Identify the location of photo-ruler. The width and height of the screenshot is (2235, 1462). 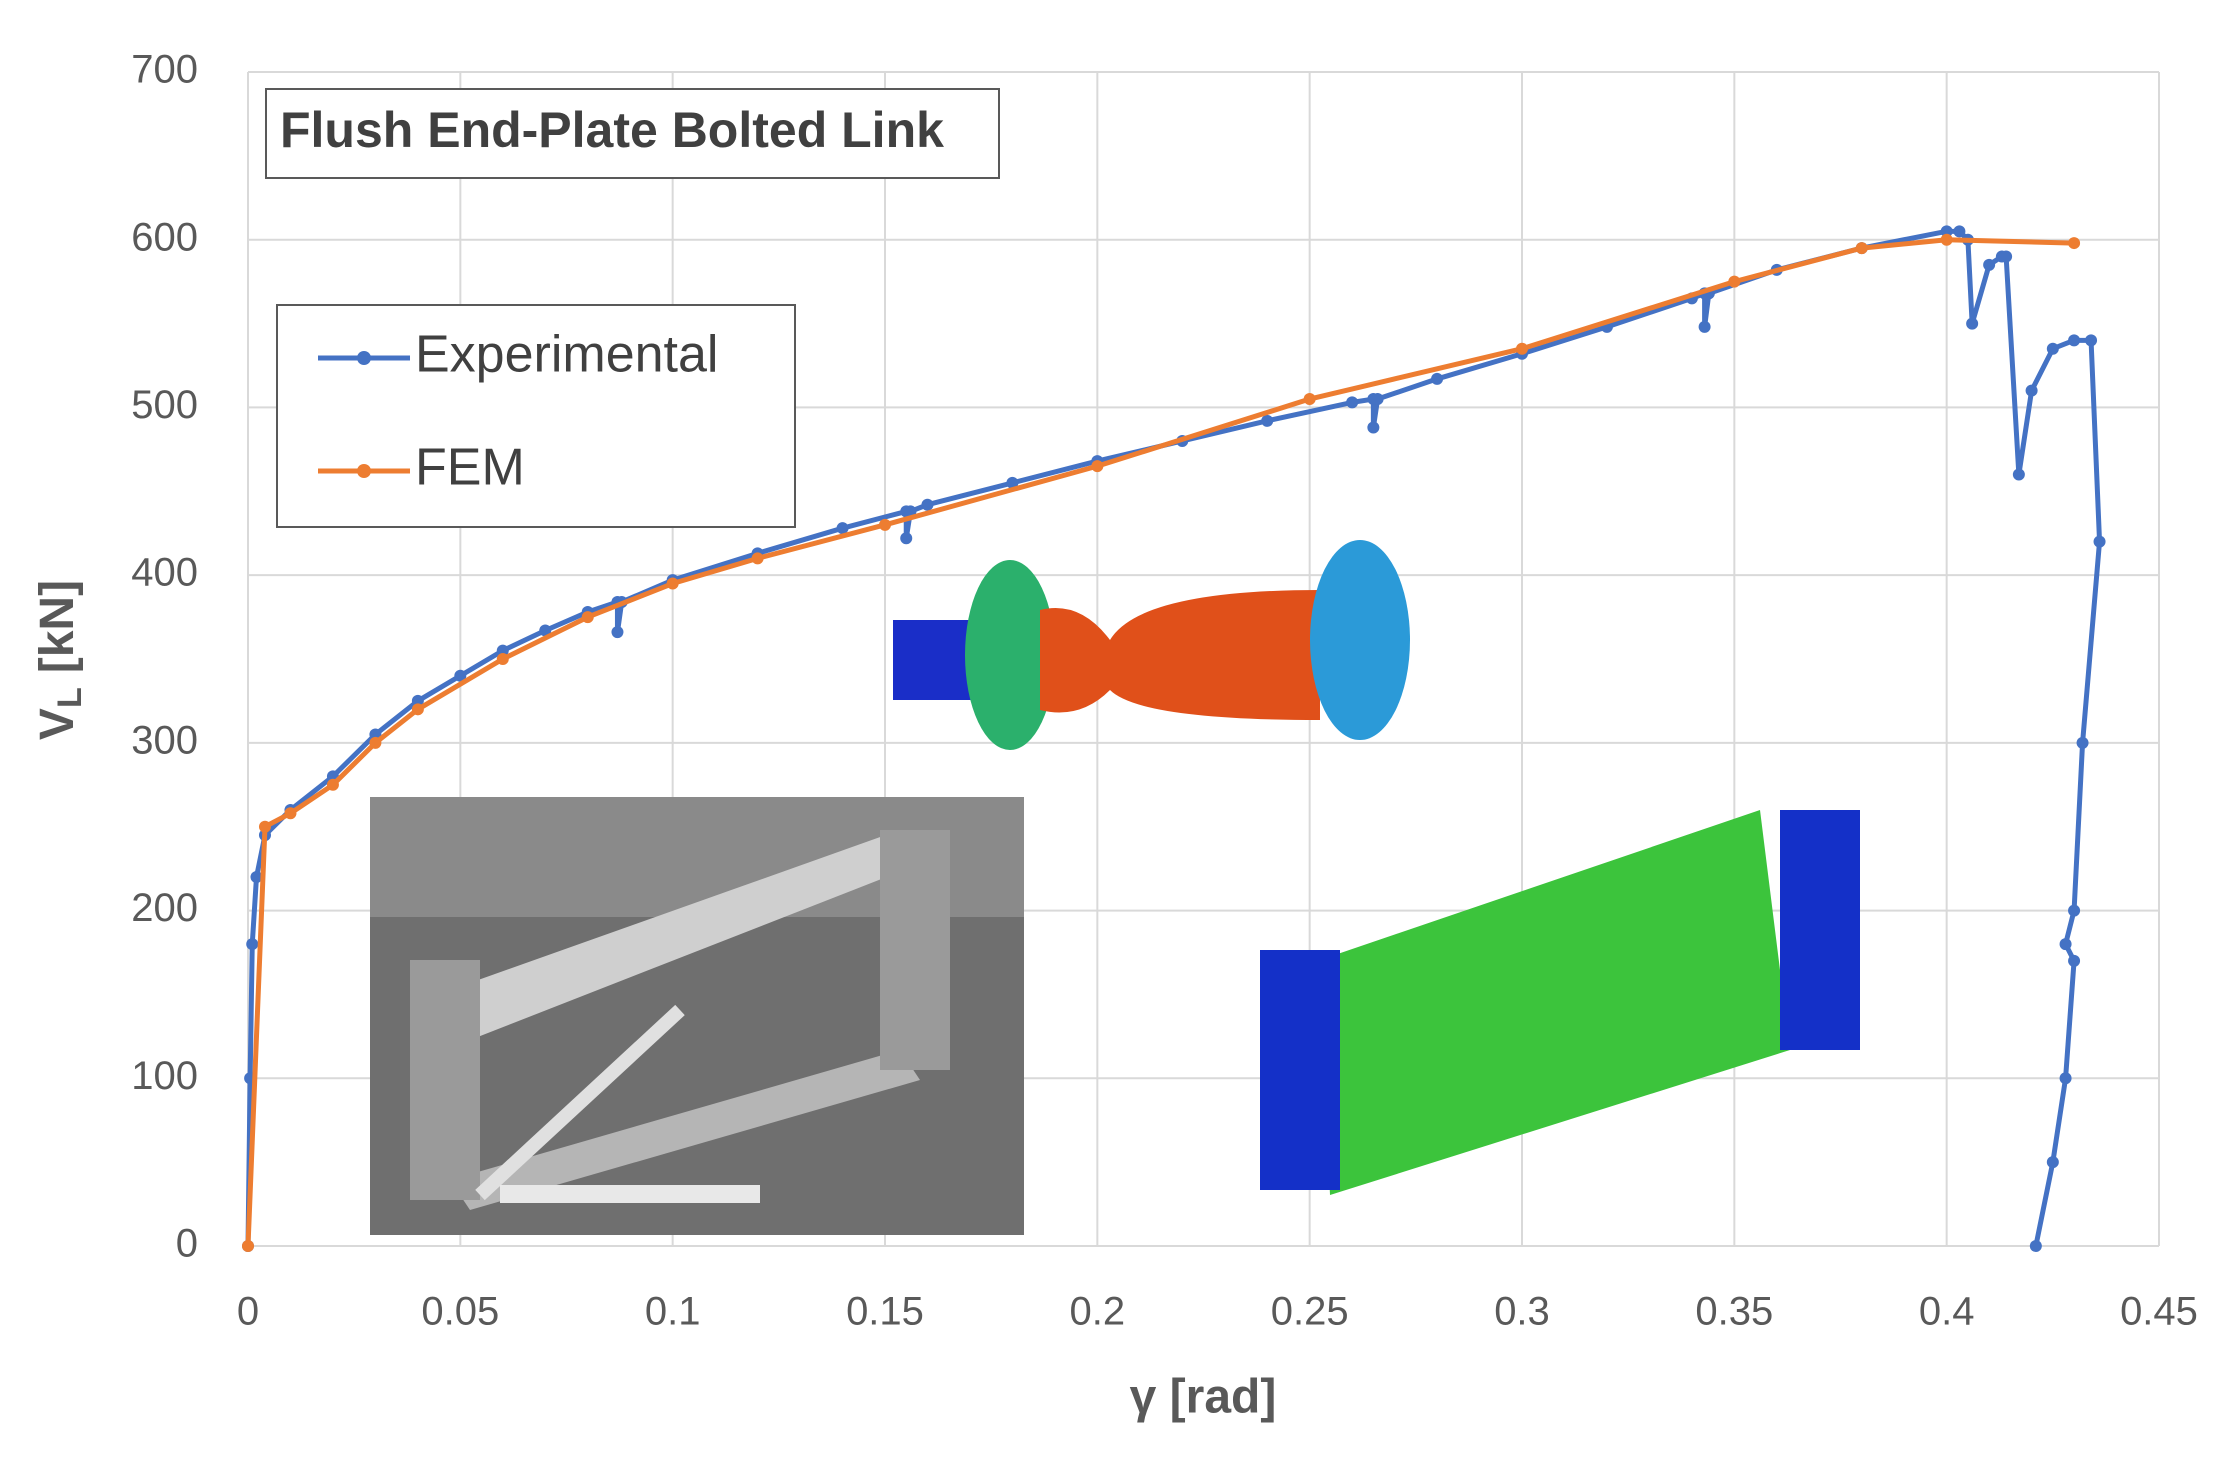
(630, 1194).